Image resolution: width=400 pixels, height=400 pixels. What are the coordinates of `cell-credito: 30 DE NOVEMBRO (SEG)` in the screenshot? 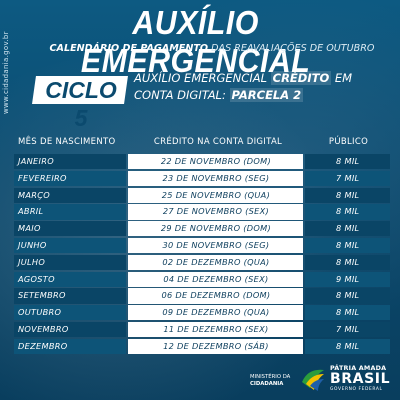 It's located at (216, 245).